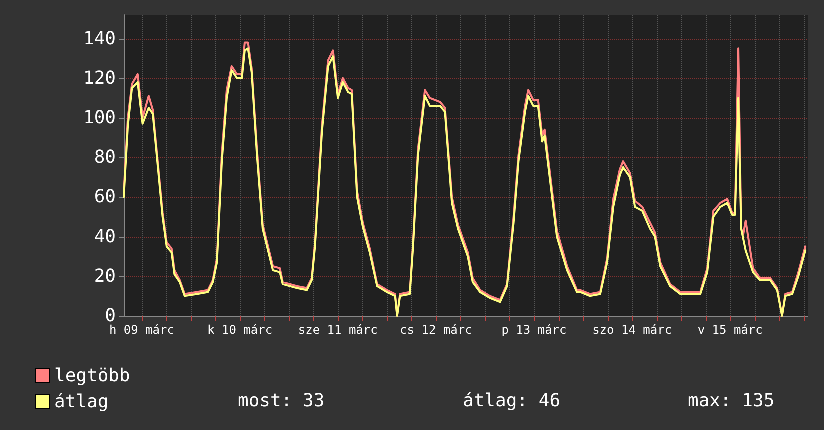  I want to click on y-tick-label: 120, so click(99, 78).